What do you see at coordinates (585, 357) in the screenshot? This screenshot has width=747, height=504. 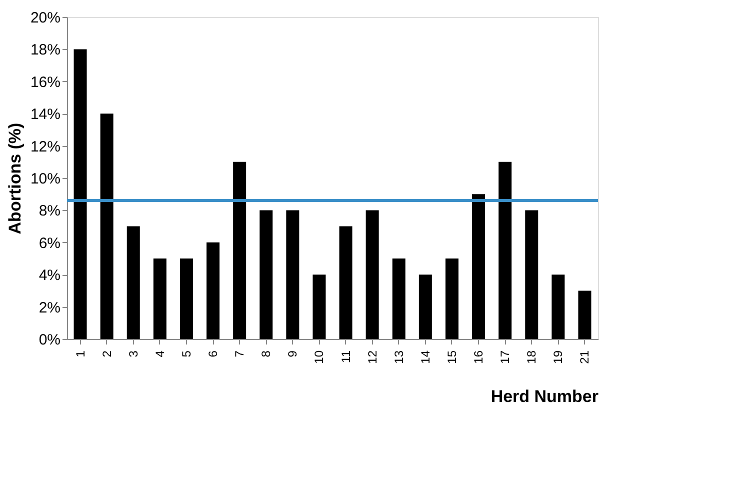 I see `x-tick-label: 21` at bounding box center [585, 357].